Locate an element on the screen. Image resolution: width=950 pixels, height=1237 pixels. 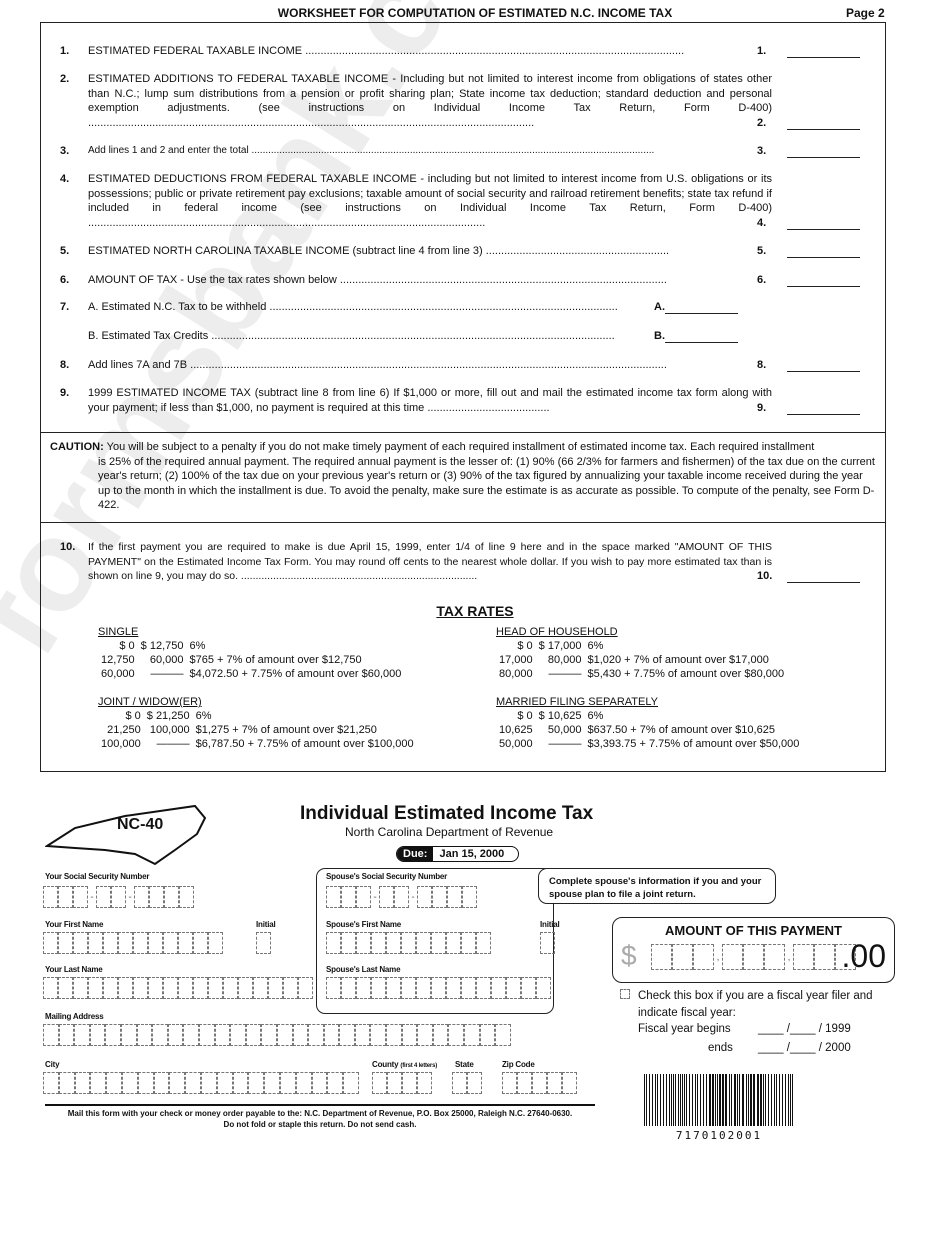
first-name-label: Your First Name is located at coordinates (74, 924).